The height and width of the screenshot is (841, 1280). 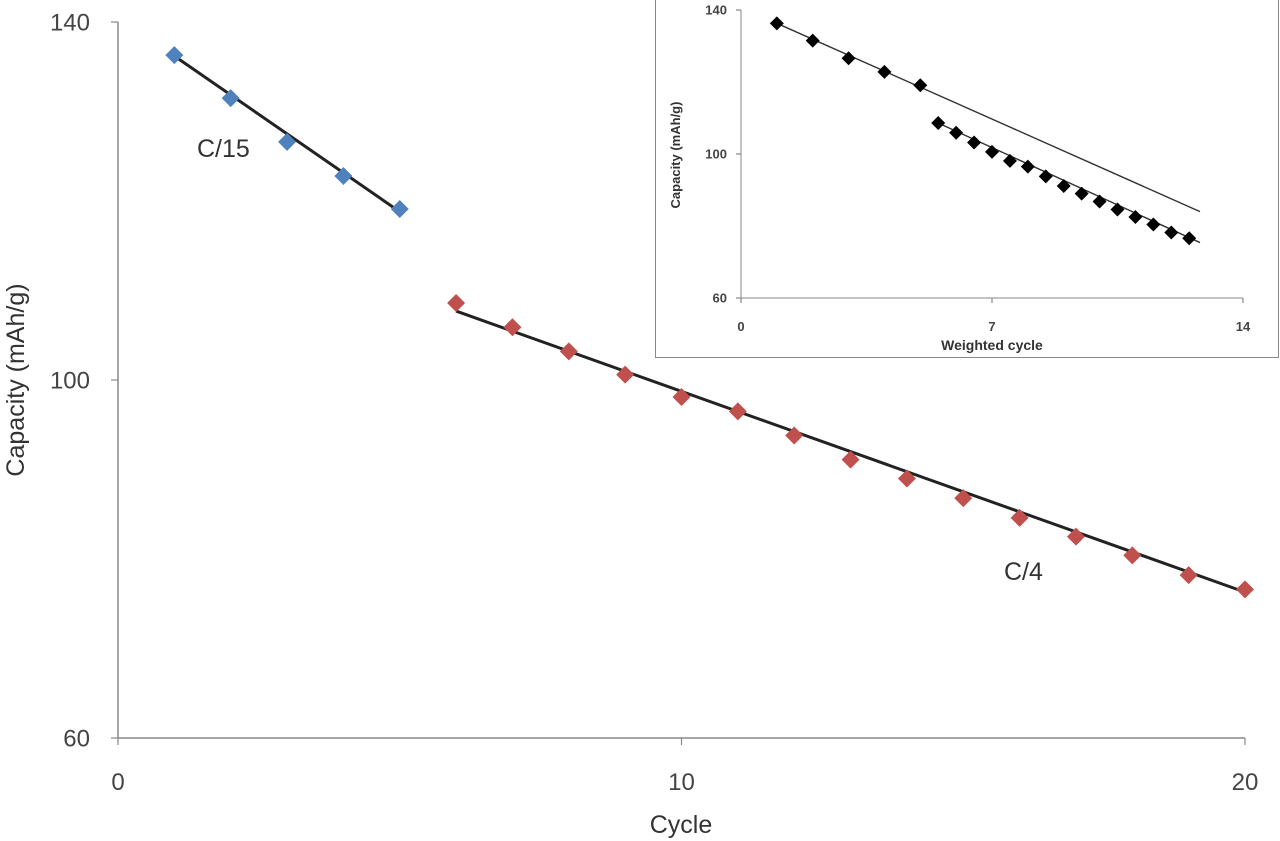 I want to click on main-x-axis-title: Cycle, so click(x=681, y=825).